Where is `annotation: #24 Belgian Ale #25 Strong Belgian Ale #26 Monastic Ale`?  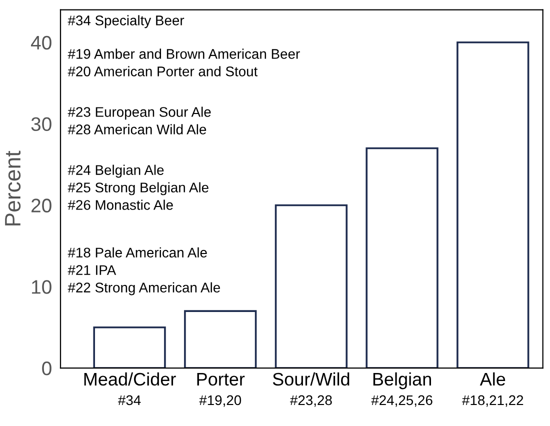
annotation: #24 Belgian Ale #25 Strong Belgian Ale #26 Monastic Ale is located at coordinates (138, 187).